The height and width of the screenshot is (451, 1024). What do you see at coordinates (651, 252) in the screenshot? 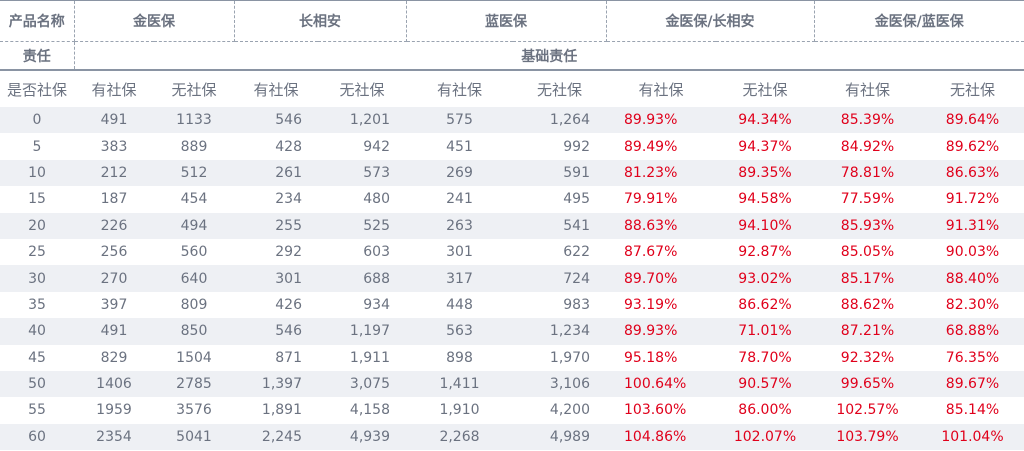
I see `ratio-cell: 87.67%` at bounding box center [651, 252].